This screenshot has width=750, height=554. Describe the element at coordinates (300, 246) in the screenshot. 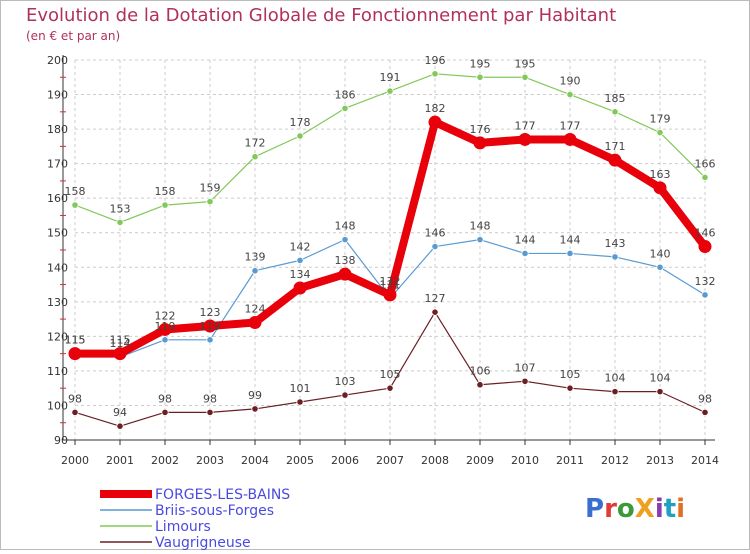

I see `data-label-briis-sous-forges: 142` at that location.